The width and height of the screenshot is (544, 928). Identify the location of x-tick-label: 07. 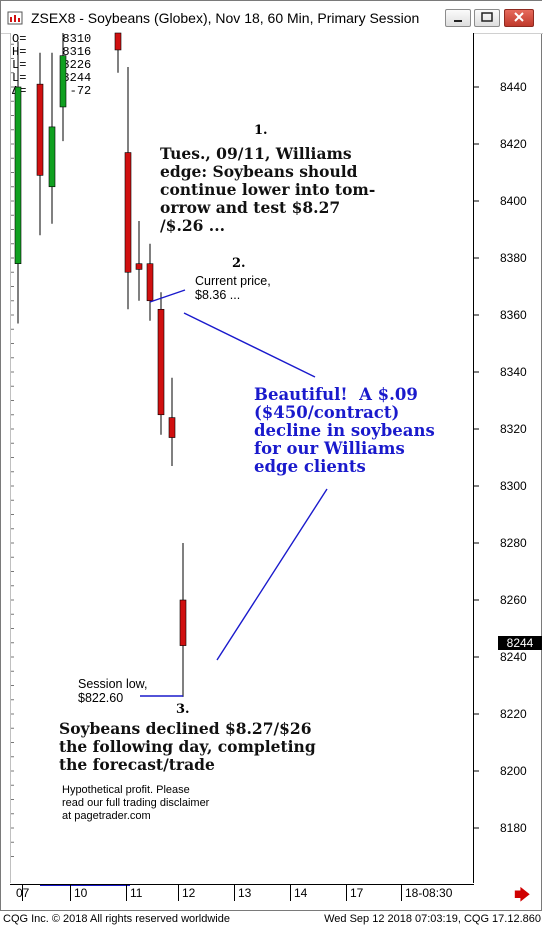
(23, 893).